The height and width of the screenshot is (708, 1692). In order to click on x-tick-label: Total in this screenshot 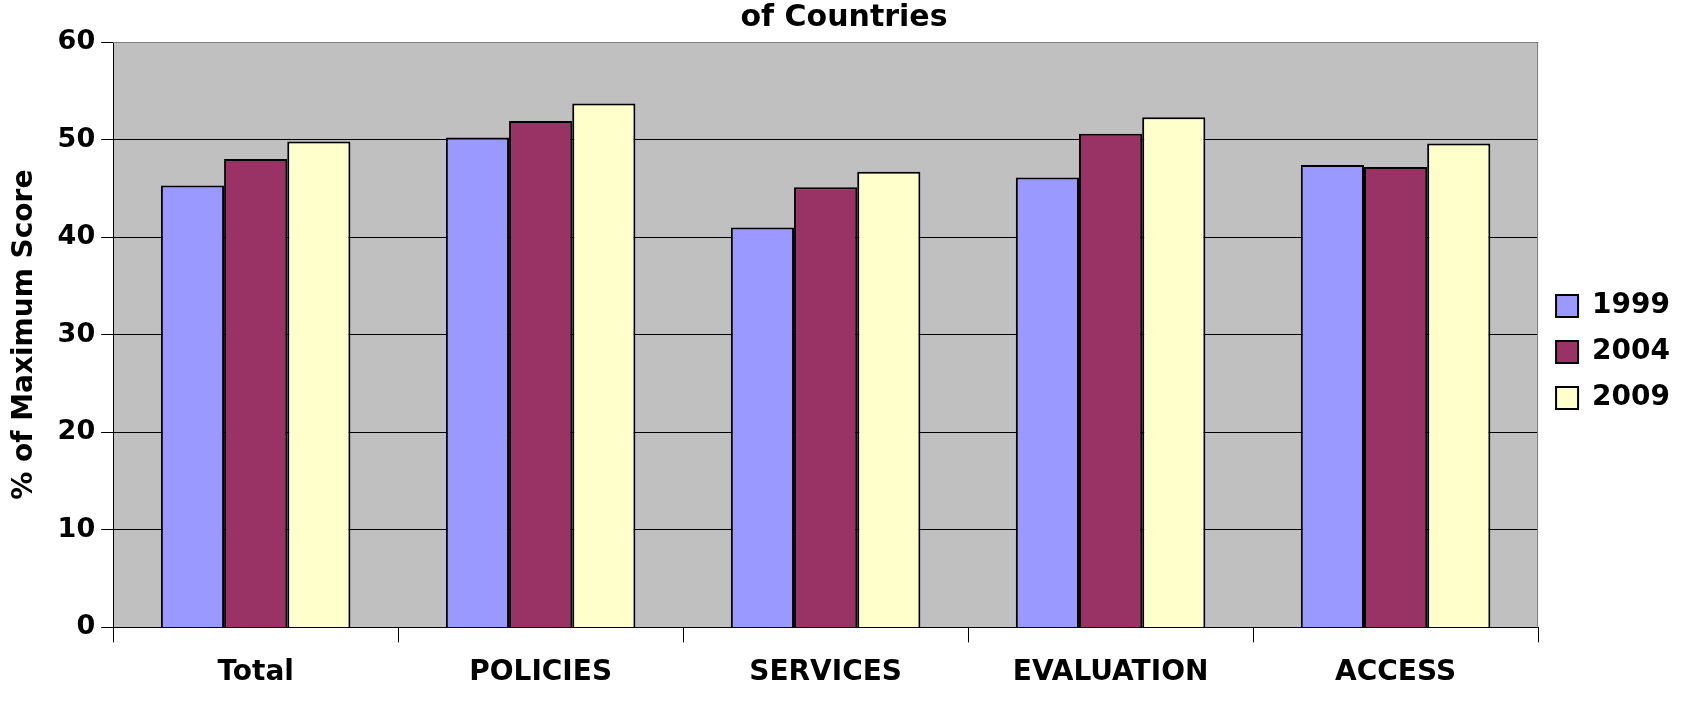, I will do `click(255, 671)`.